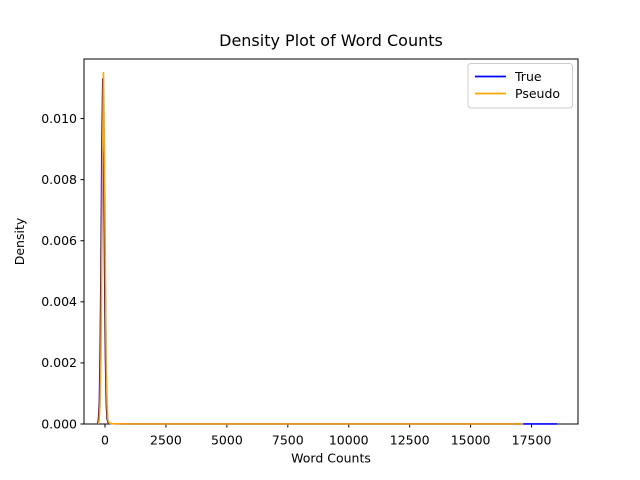 This screenshot has width=640, height=480. What do you see at coordinates (59, 423) in the screenshot?
I see `y-tick-label: 0.000` at bounding box center [59, 423].